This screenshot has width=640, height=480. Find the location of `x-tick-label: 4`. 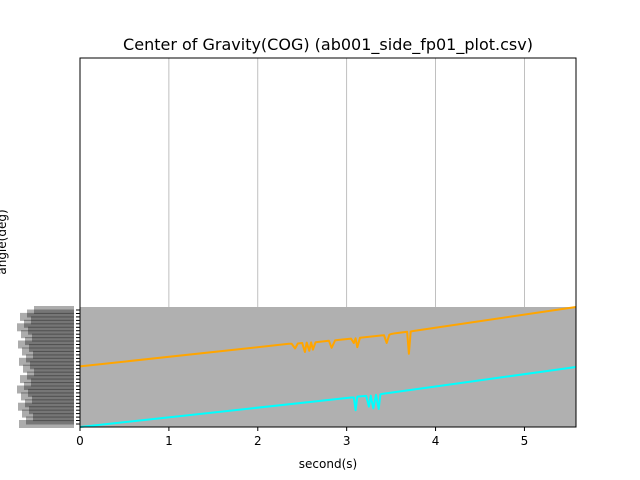

x-tick-label: 4 is located at coordinates (436, 441).